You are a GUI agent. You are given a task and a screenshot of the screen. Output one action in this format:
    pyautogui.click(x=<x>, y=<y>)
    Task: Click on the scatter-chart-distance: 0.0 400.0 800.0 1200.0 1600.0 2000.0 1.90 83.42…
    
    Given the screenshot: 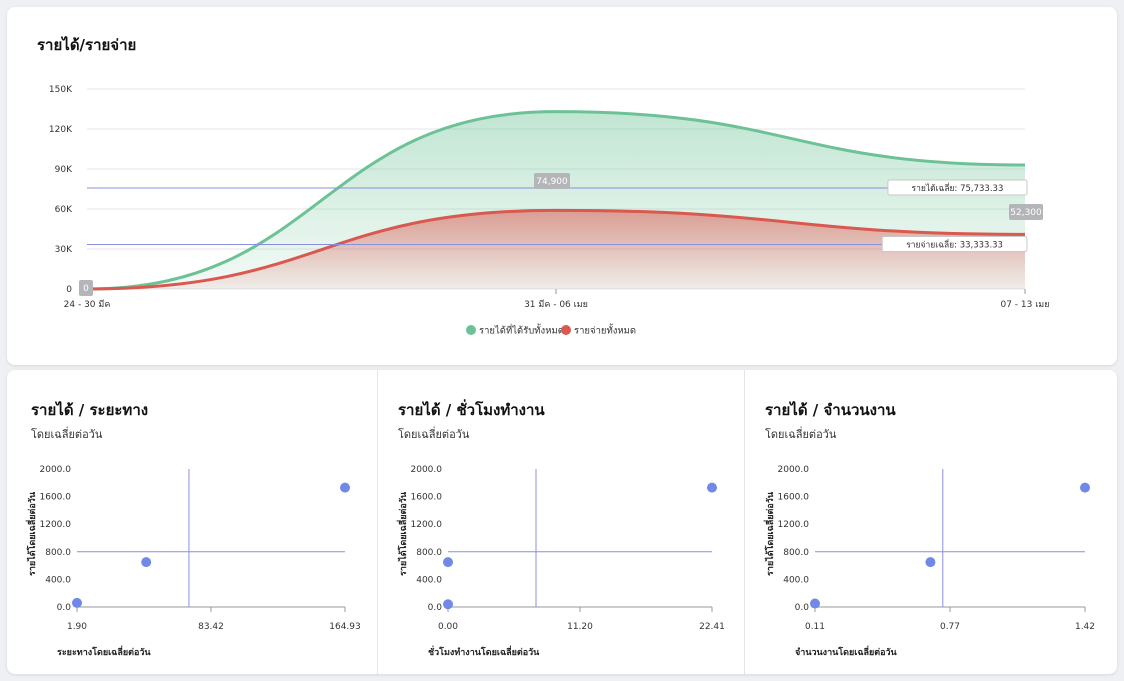 What is the action you would take?
    pyautogui.click(x=193, y=561)
    